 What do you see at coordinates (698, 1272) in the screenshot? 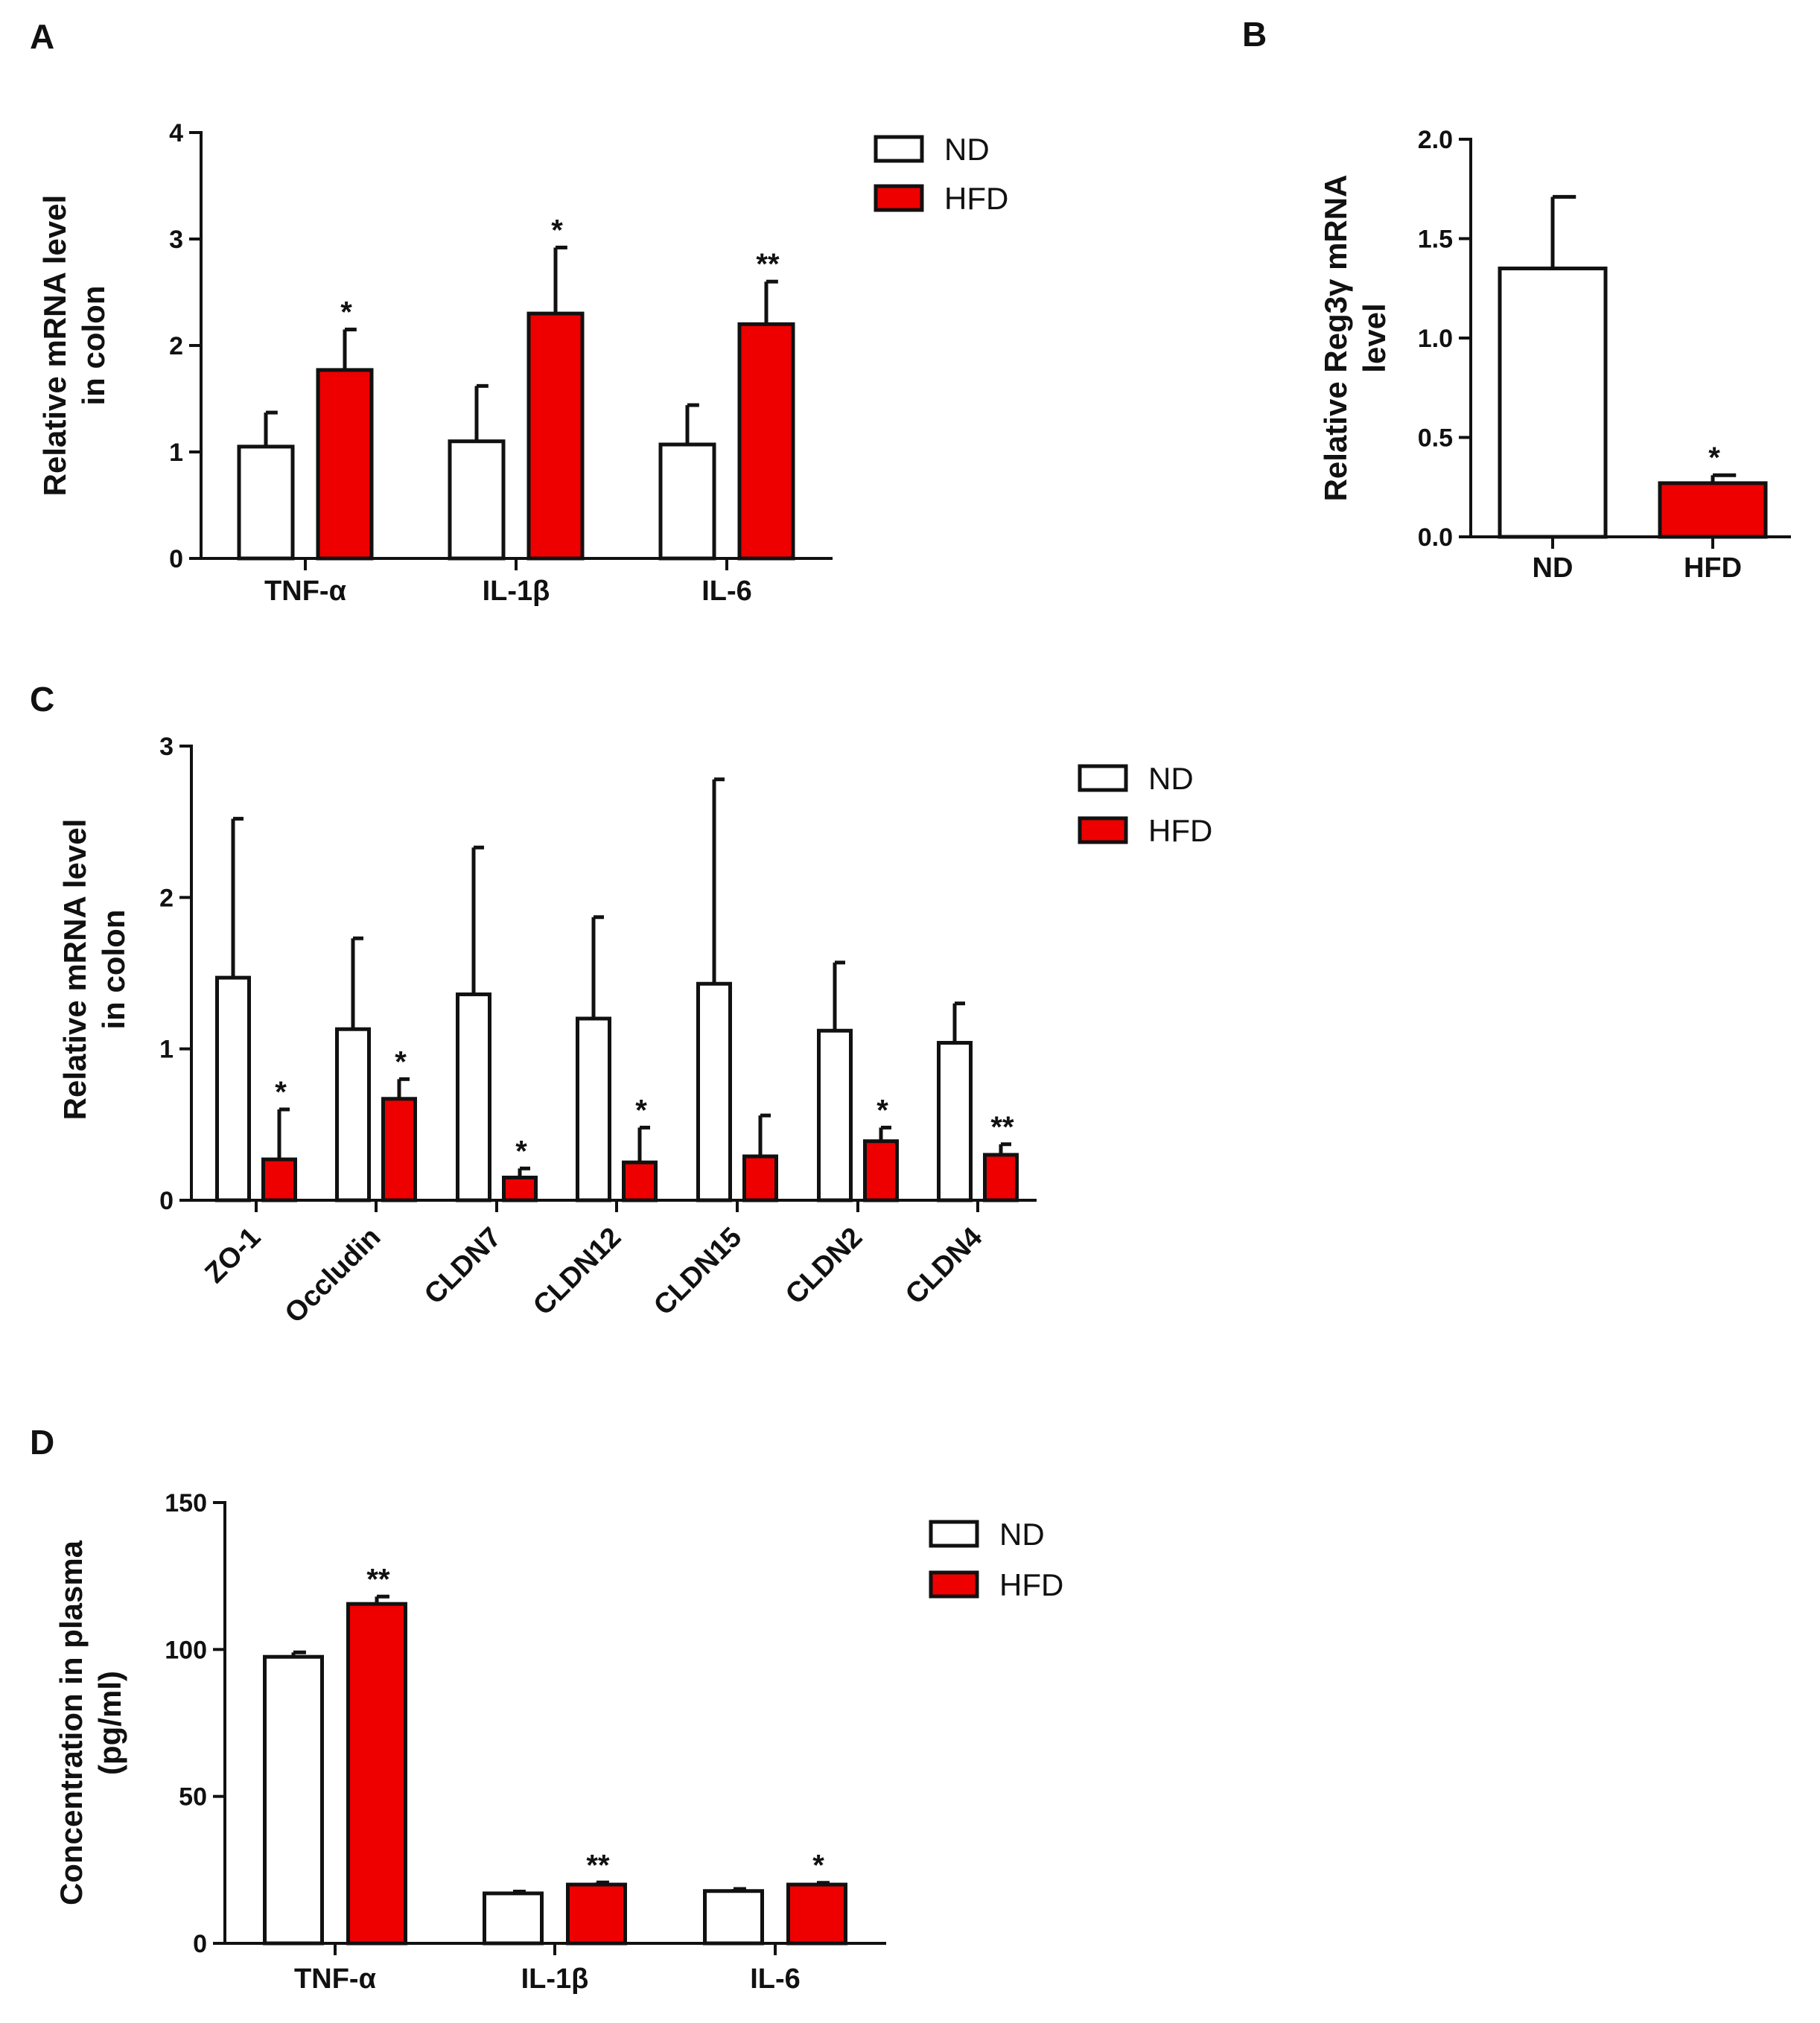
I see `x-tick-label-cldn15: CLDN15` at bounding box center [698, 1272].